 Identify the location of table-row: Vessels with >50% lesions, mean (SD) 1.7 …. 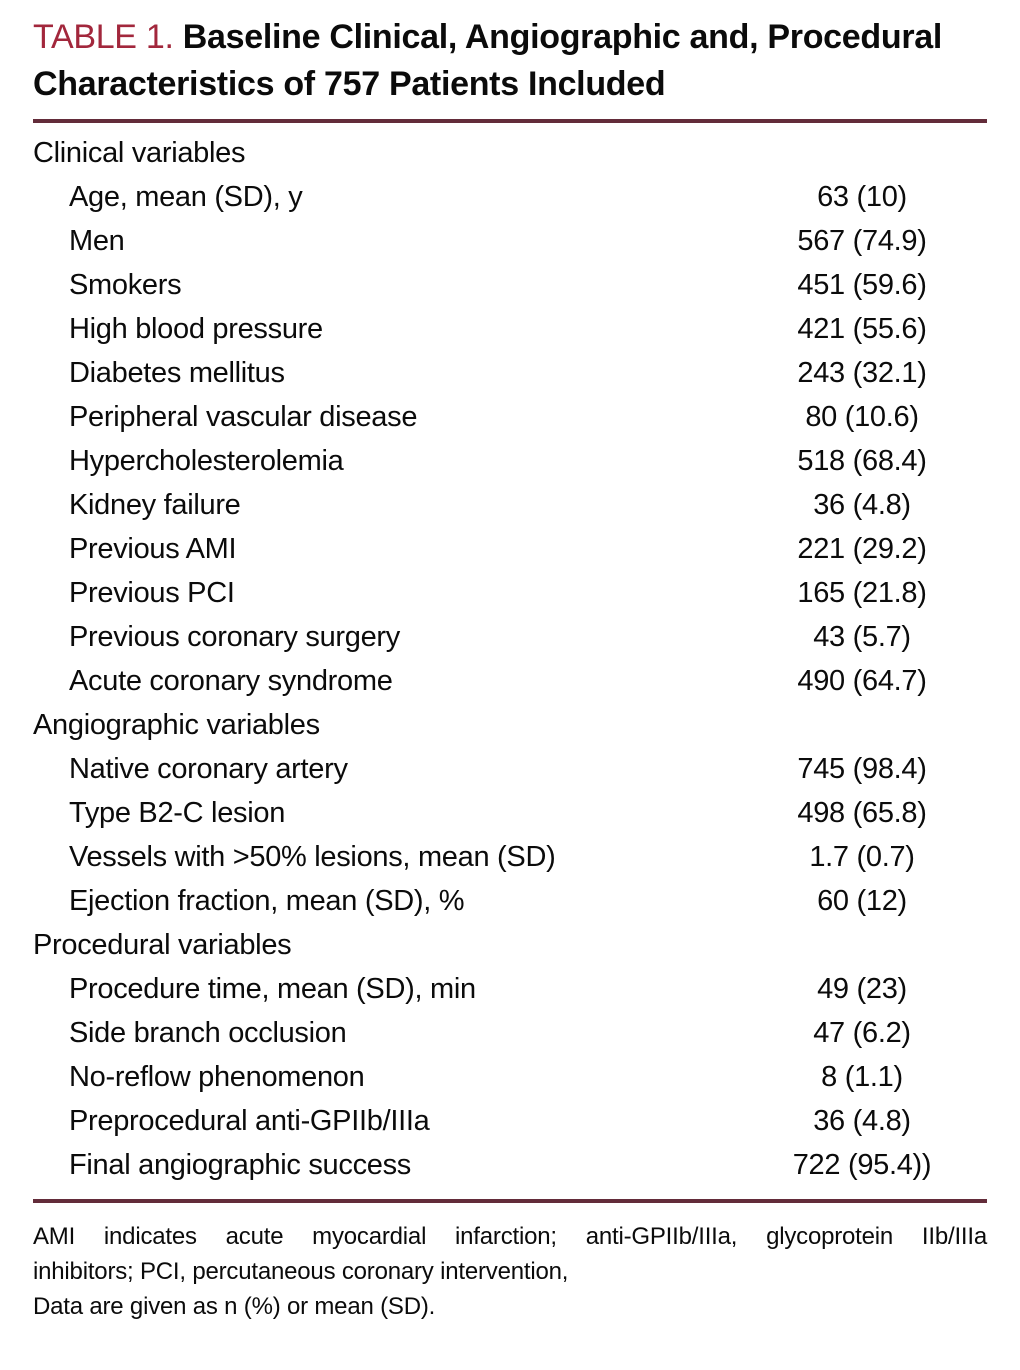
(510, 857).